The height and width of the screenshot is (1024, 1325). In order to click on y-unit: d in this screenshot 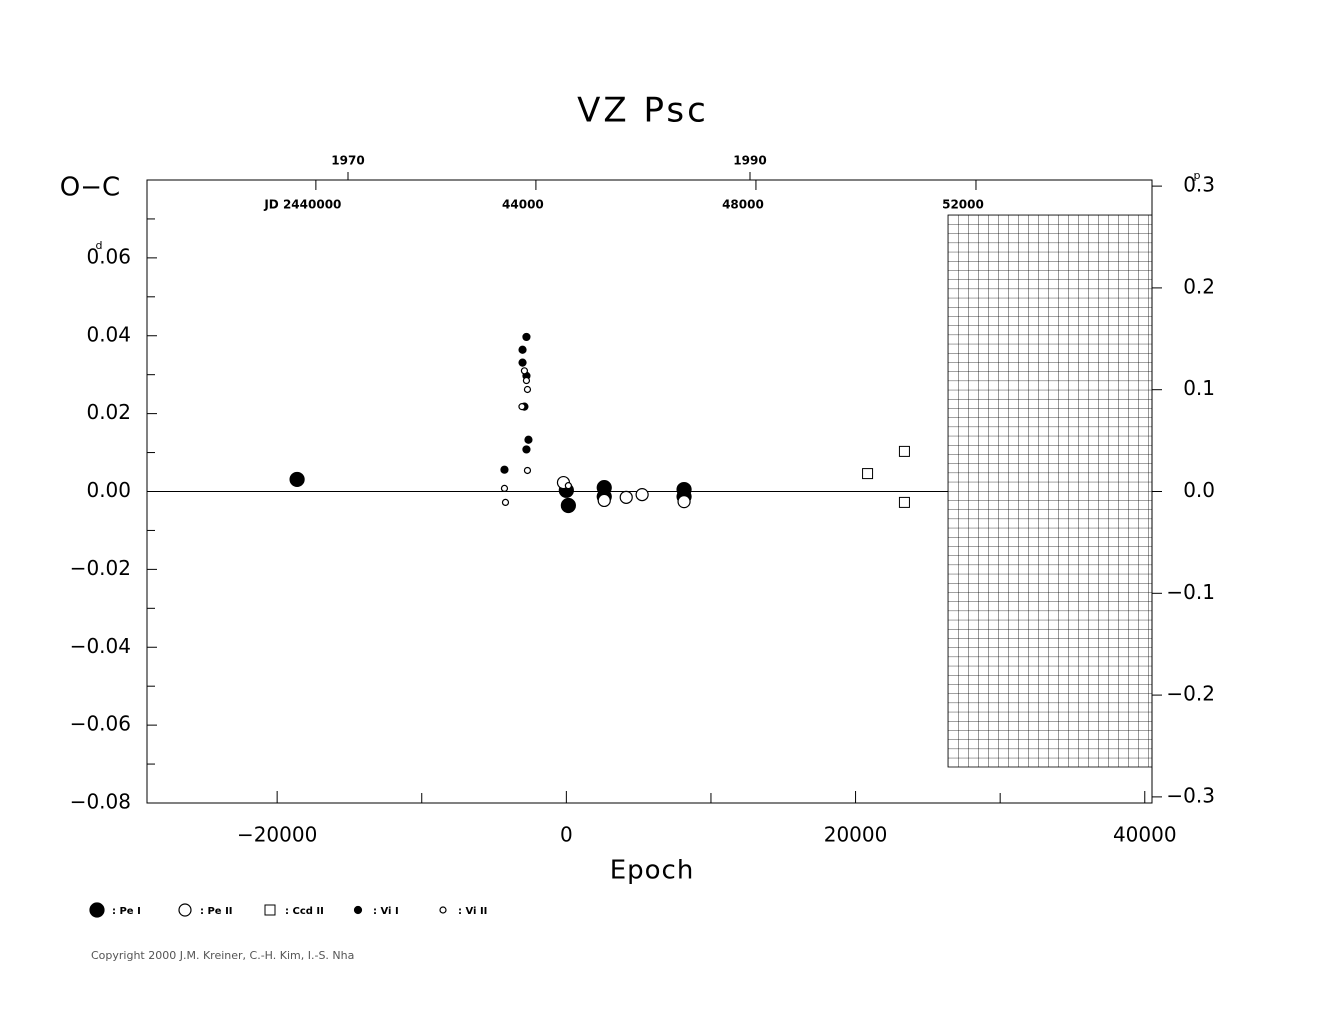, I will do `click(99, 245)`.